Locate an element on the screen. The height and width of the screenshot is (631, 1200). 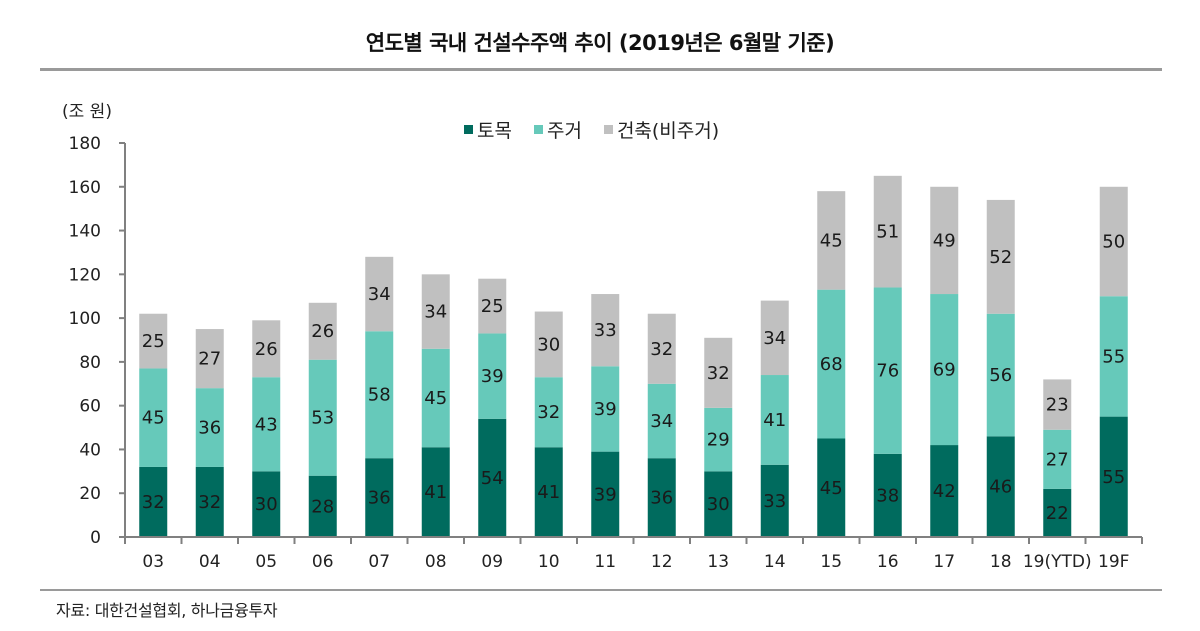
bar-segment-08-building is located at coordinates (435, 311).